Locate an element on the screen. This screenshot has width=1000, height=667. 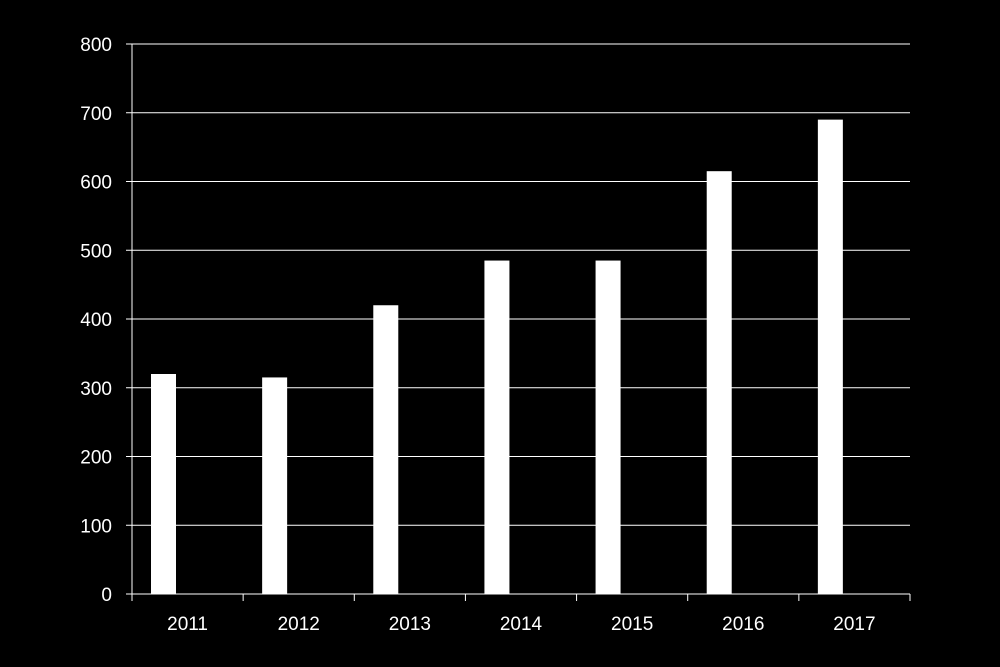
bar-2014 is located at coordinates (497, 427).